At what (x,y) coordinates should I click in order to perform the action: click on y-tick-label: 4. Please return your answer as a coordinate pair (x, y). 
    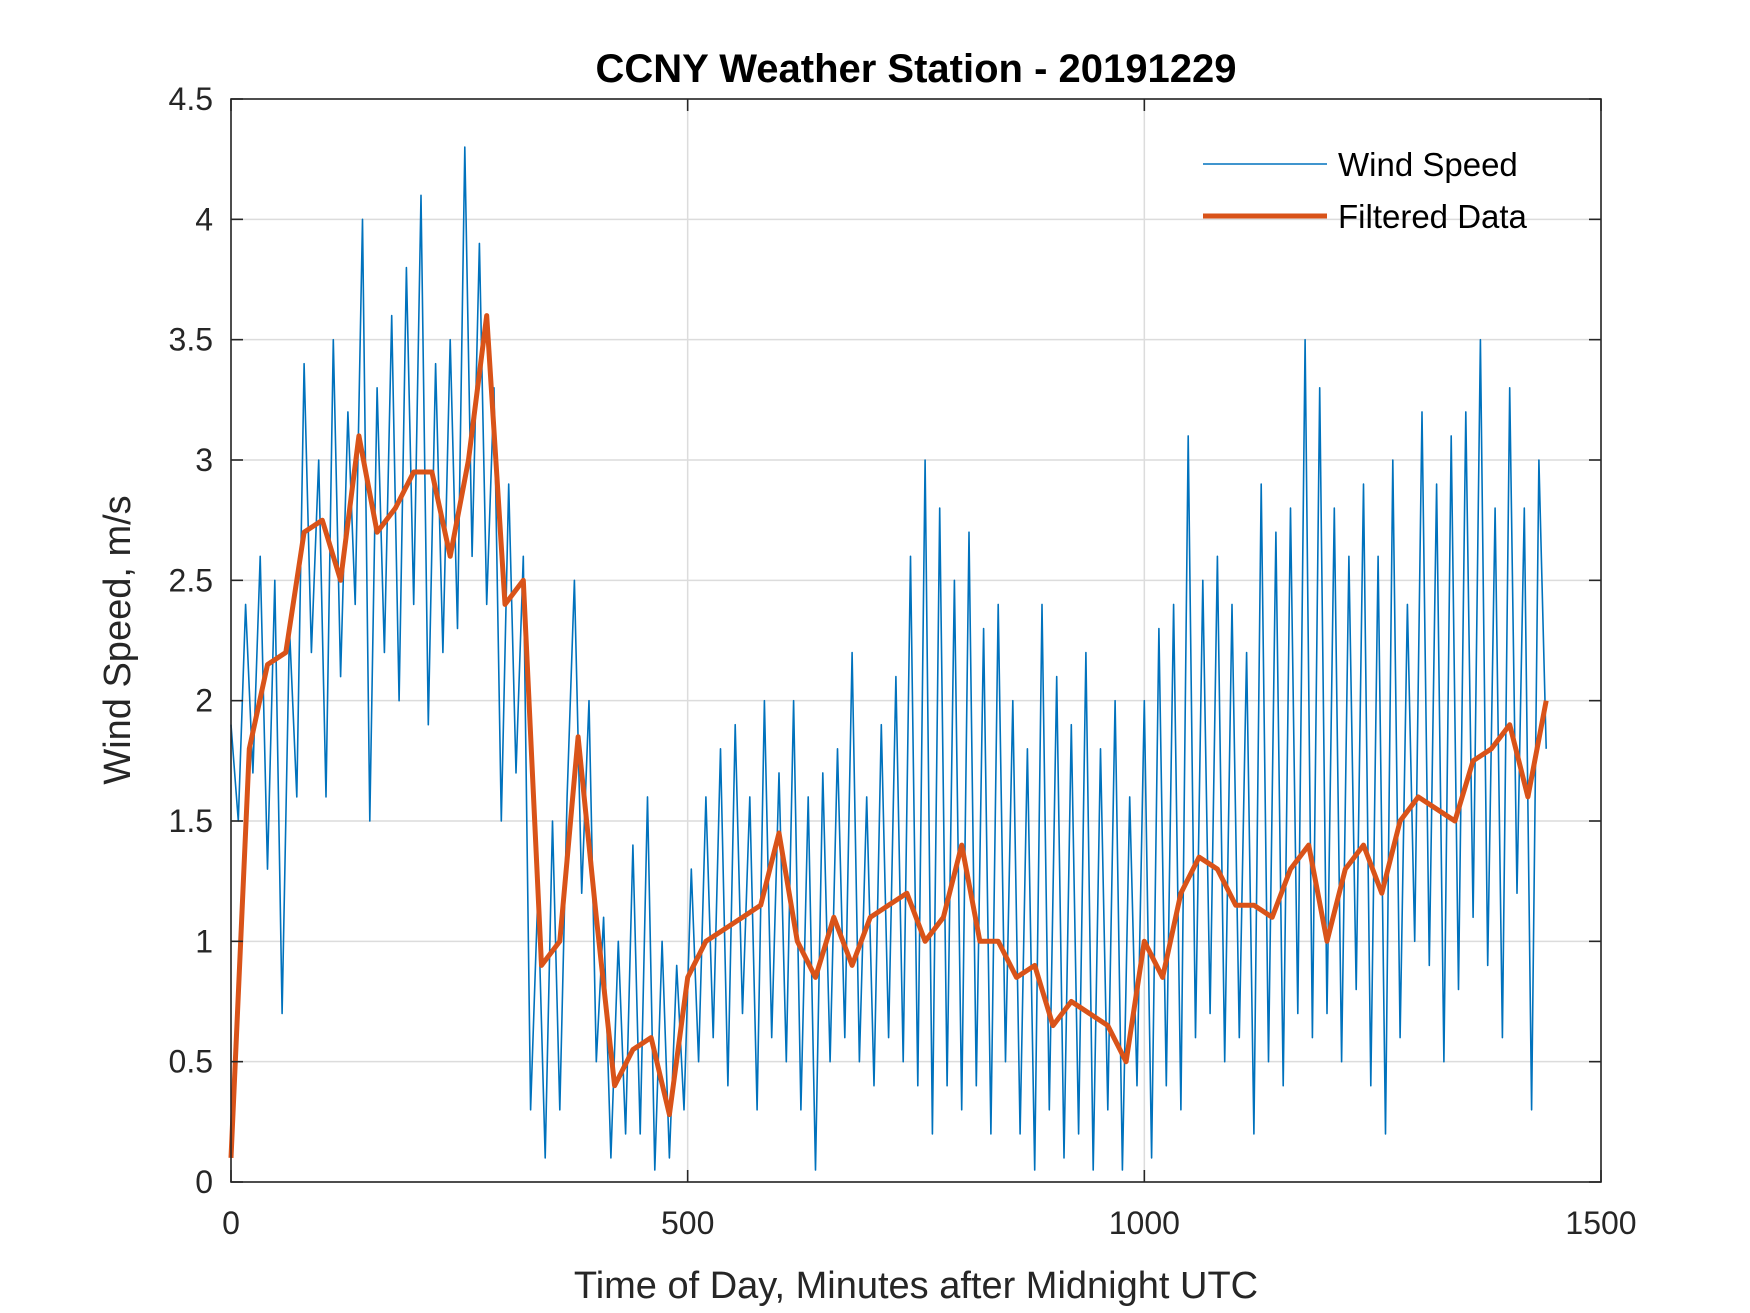
    Looking at the image, I should click on (204, 219).